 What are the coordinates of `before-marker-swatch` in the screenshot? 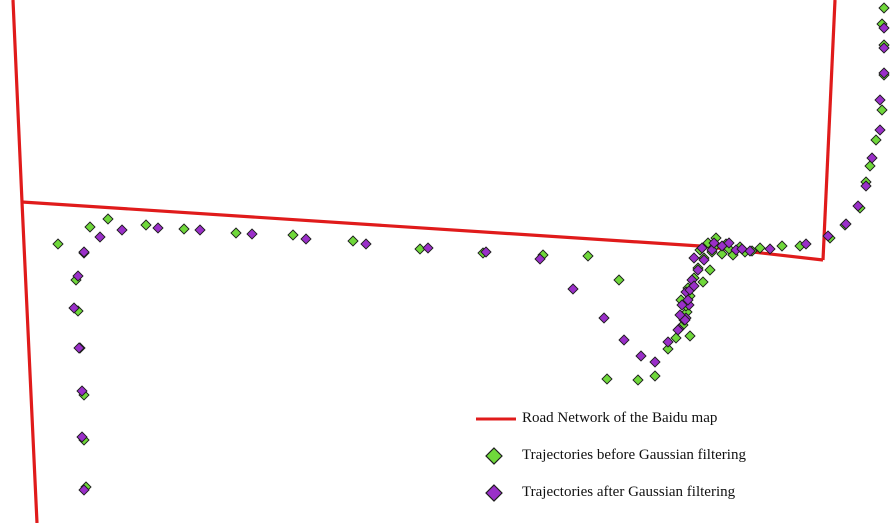 It's located at (498, 456).